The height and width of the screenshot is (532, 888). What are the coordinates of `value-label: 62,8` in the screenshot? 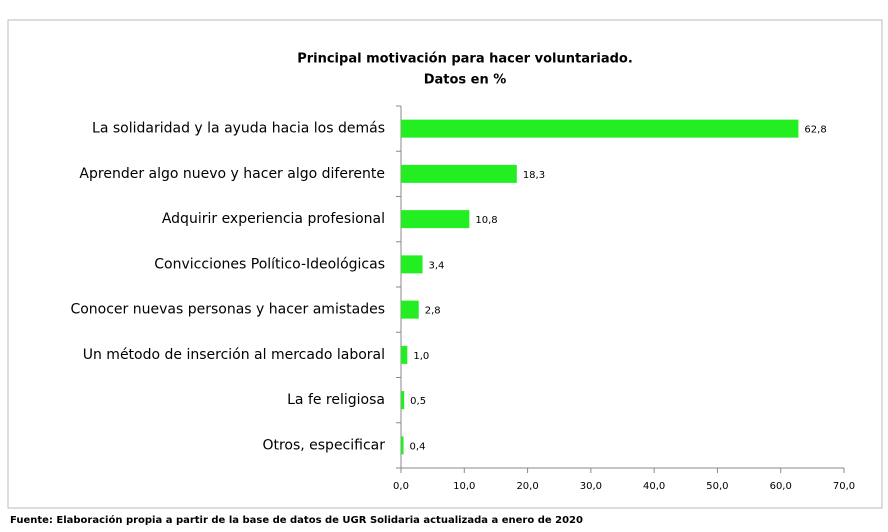 It's located at (815, 130).